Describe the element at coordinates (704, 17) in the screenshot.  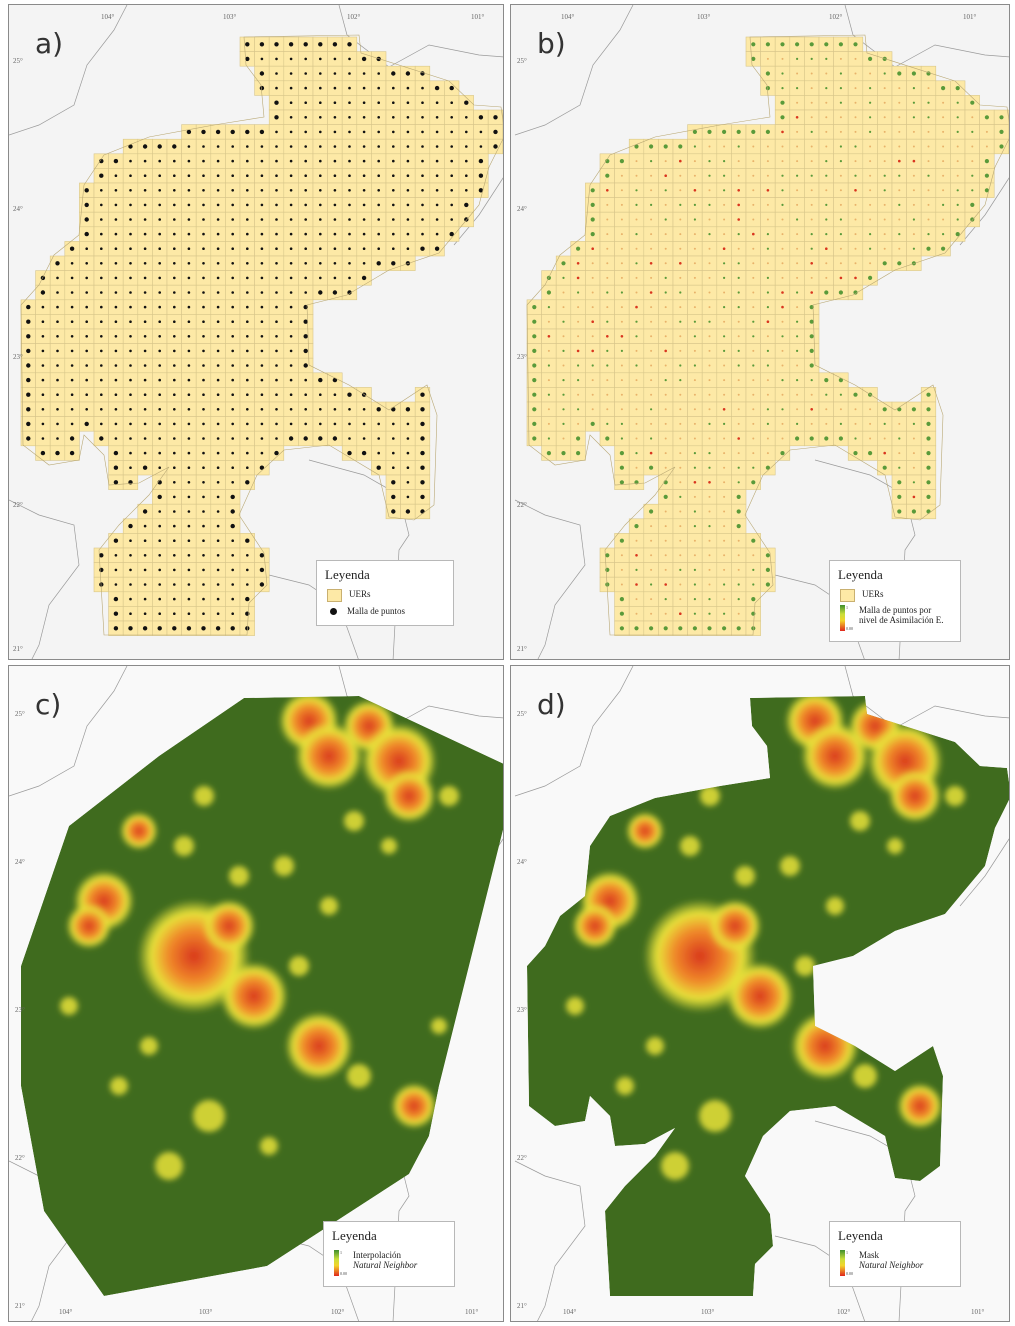
I see `lon-tick-b-103: 103°` at that location.